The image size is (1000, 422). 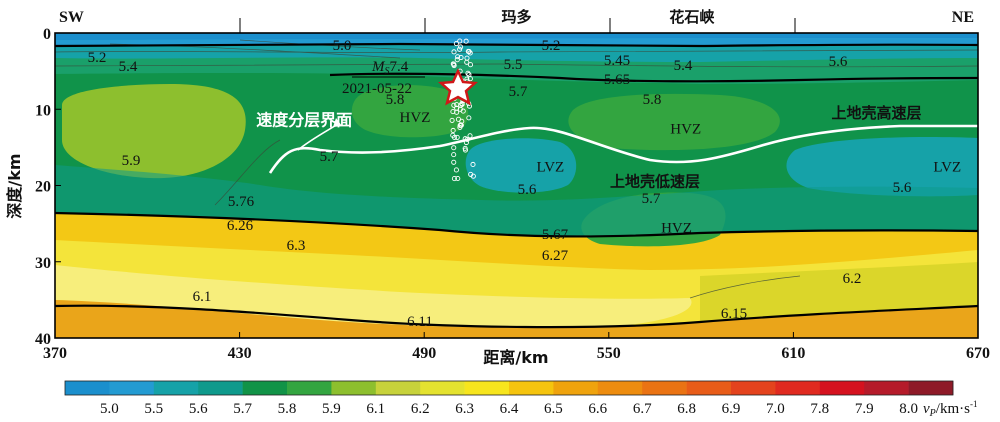 What do you see at coordinates (458, 86) in the screenshot?
I see `epicenter-star-icon` at bounding box center [458, 86].